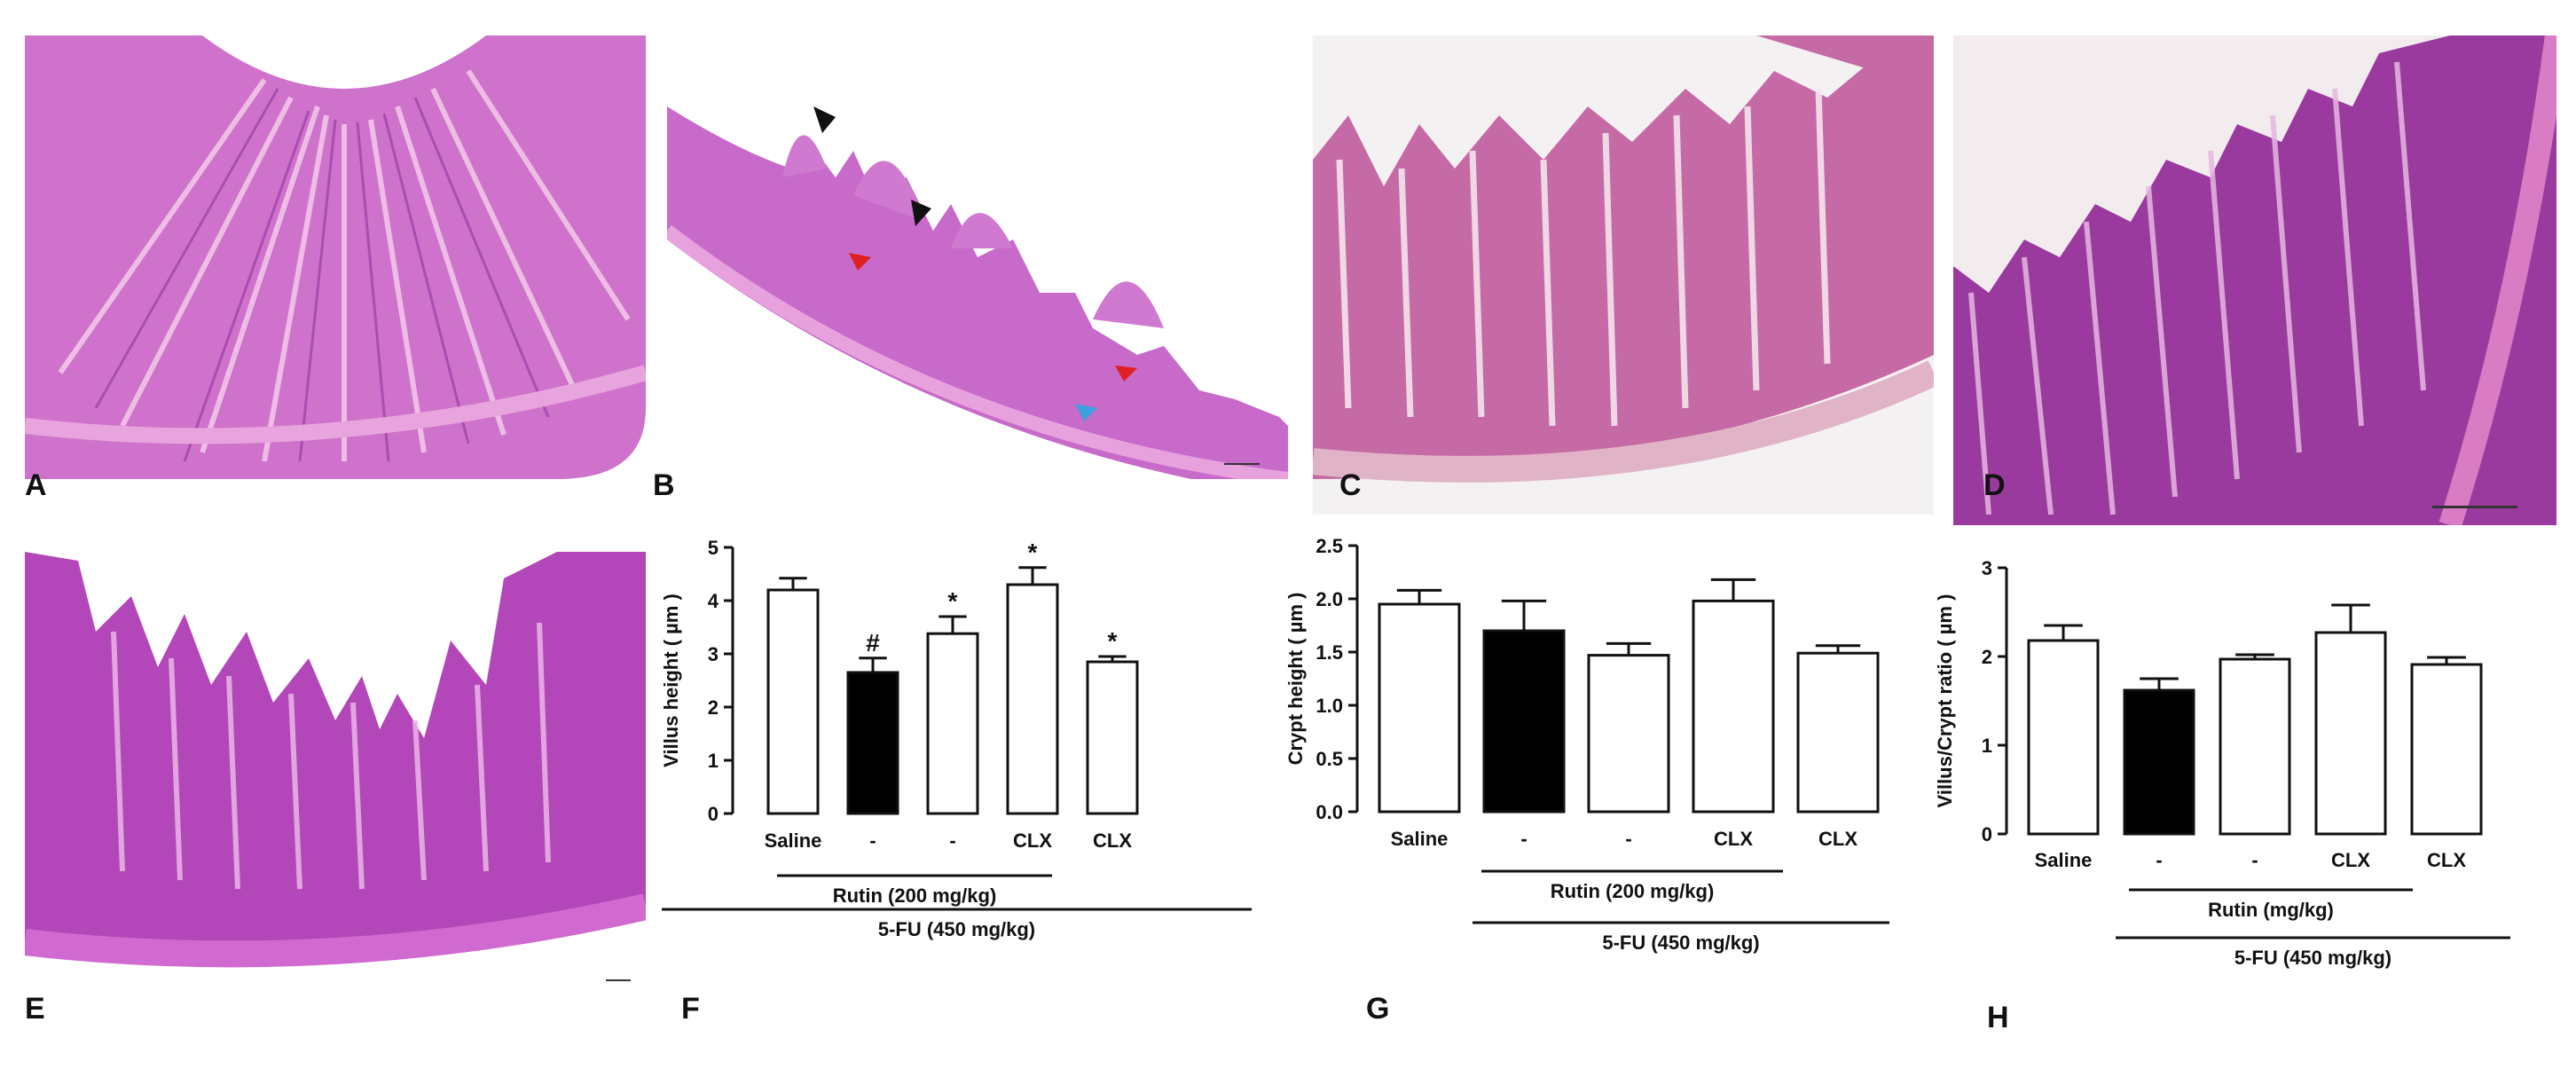 The image size is (2576, 1085). What do you see at coordinates (1329, 546) in the screenshot?
I see `y-tick-label: 2.5` at bounding box center [1329, 546].